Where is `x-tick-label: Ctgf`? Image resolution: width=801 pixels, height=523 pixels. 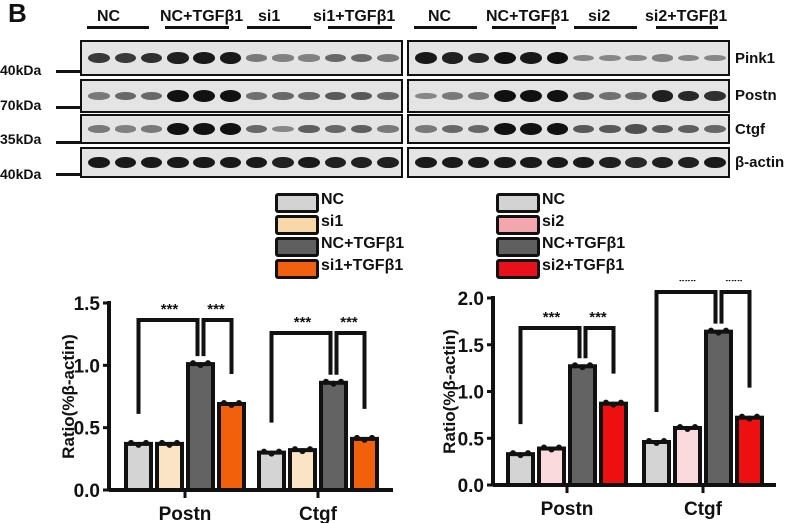 x-tick-label: Ctgf is located at coordinates (703, 509).